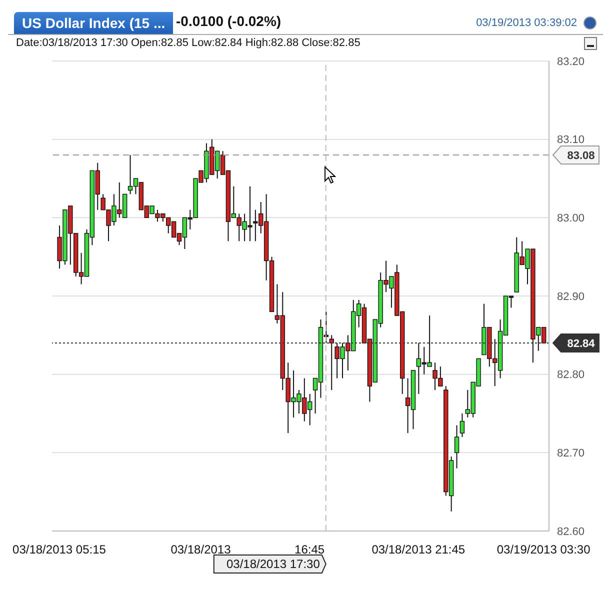 Image resolution: width=611 pixels, height=590 pixels. Describe the element at coordinates (188, 43) in the screenshot. I see `text: Date:03/18/2013 17:30 Open:82.85 Low:82.84 High:82.88 Close:82.85` at that location.